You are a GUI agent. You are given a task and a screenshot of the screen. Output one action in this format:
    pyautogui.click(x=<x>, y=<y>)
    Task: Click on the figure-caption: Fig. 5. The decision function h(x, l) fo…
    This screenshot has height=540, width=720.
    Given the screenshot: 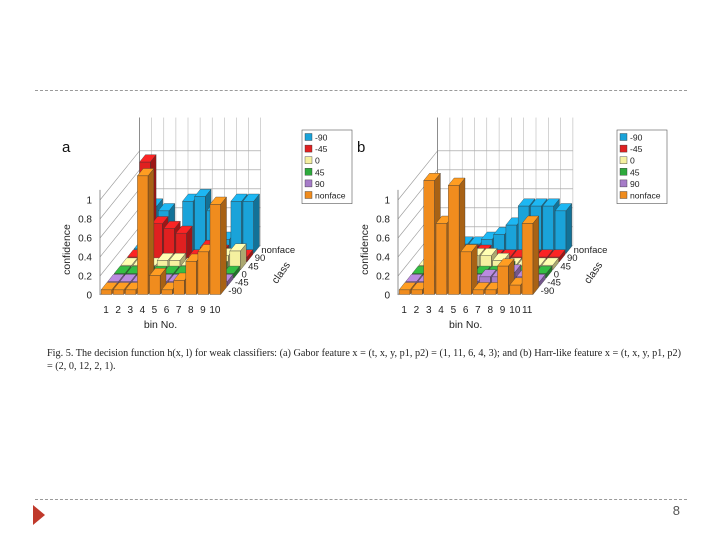 What is the action you would take?
    pyautogui.click(x=364, y=360)
    